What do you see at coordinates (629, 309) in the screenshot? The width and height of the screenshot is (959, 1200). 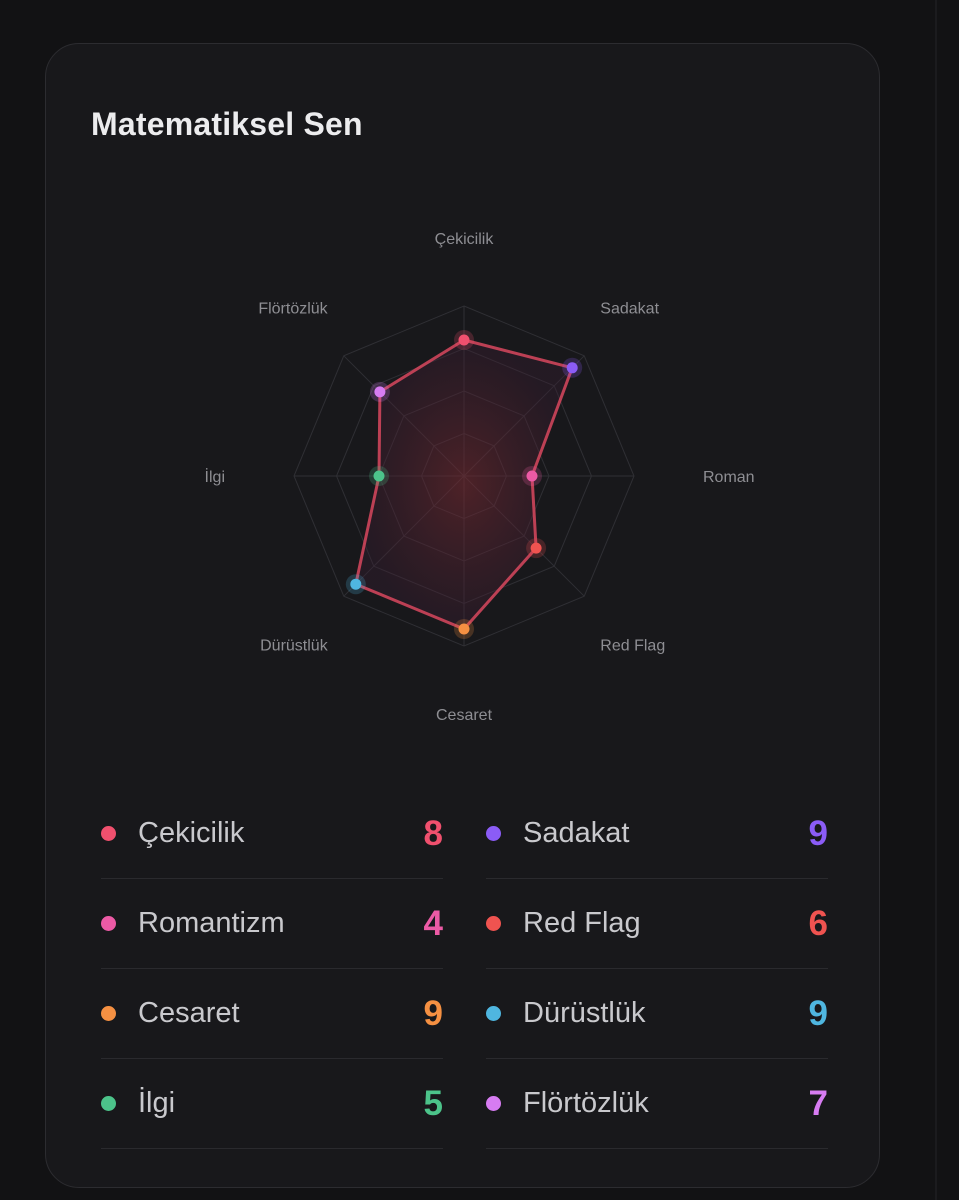 I see `axis-label: Sadakat` at bounding box center [629, 309].